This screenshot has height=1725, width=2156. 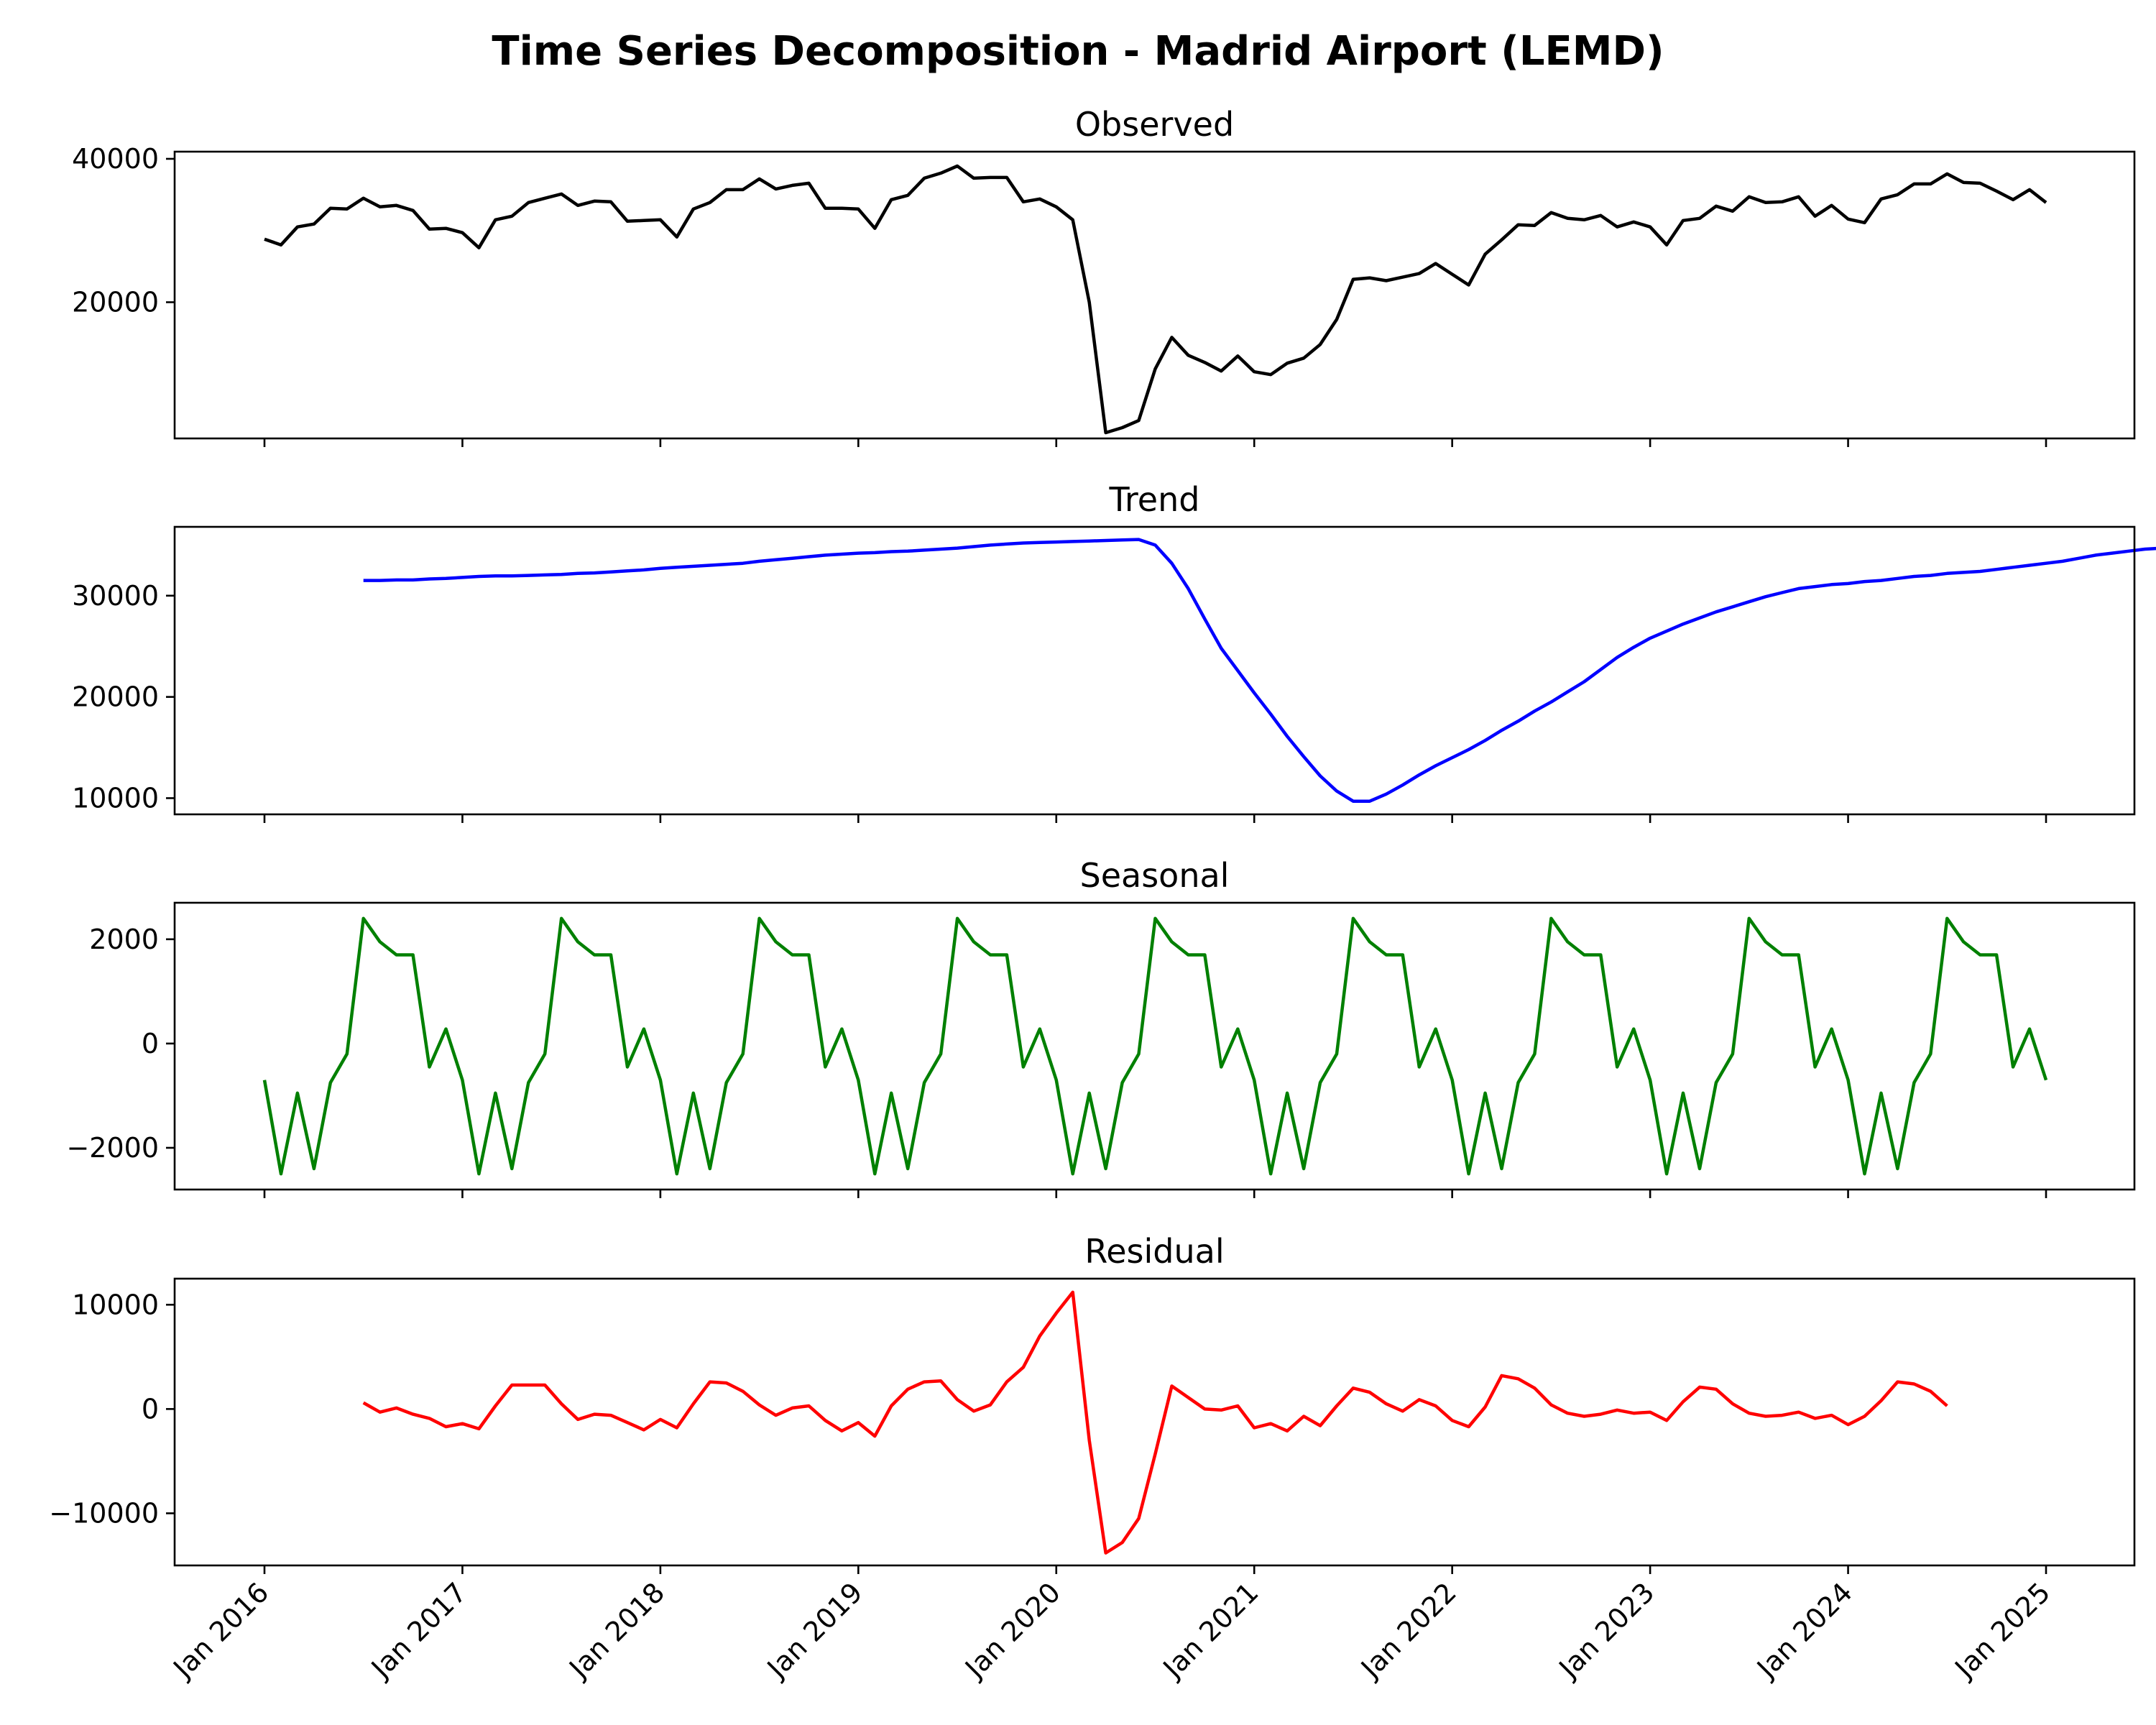 What do you see at coordinates (1804, 1630) in the screenshot?
I see `x-tick-label: Jan 2024` at bounding box center [1804, 1630].